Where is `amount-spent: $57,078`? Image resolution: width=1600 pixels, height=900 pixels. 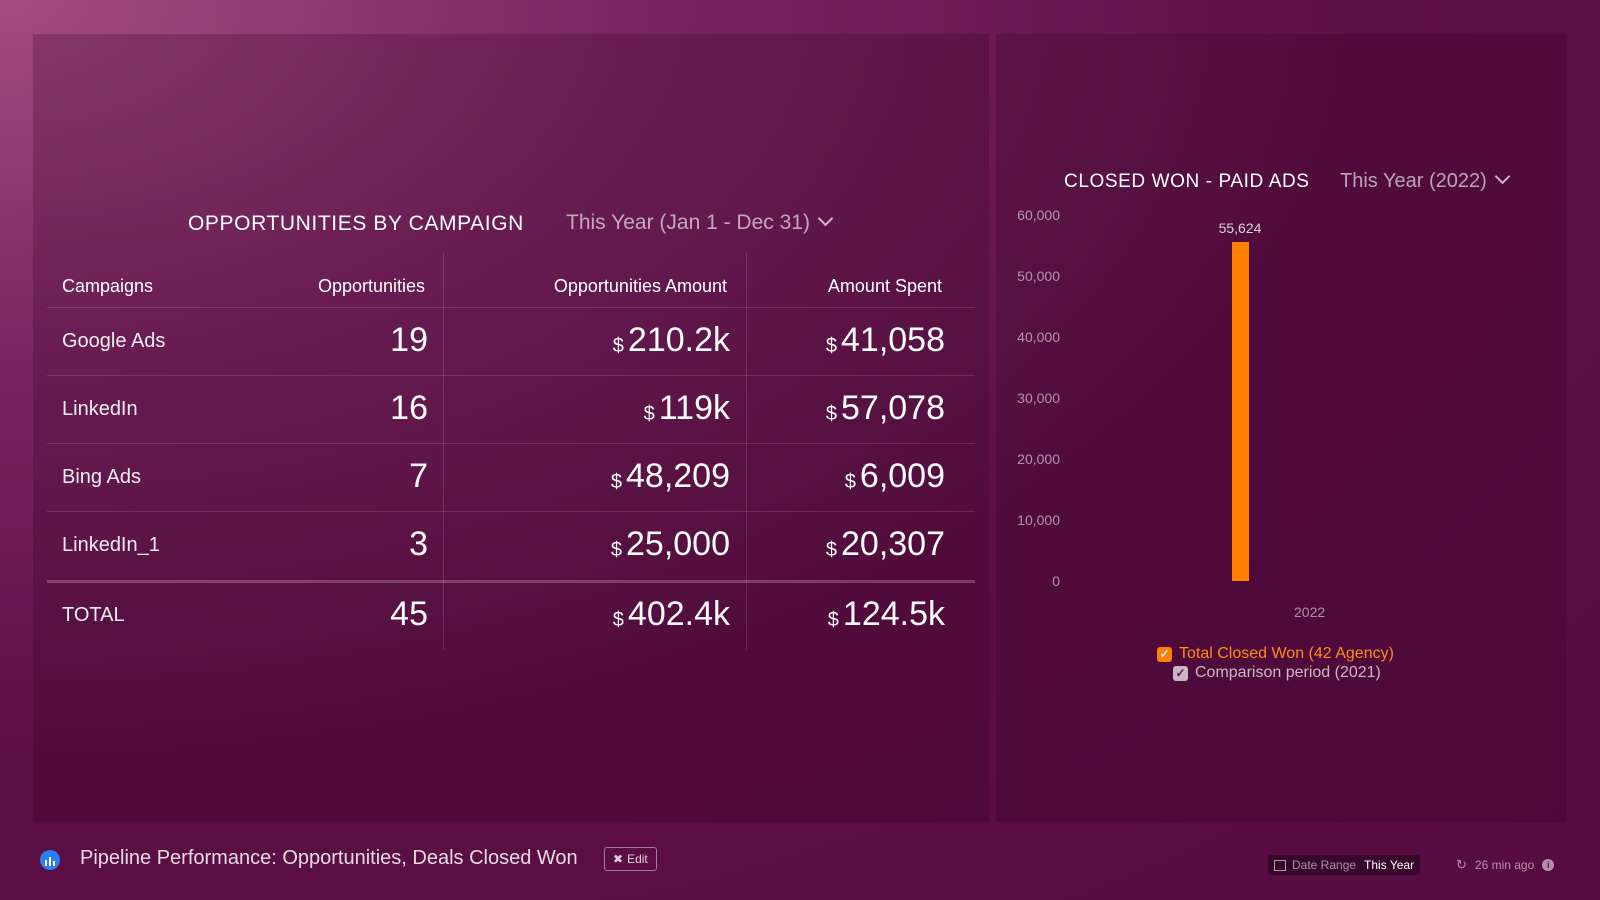 amount-spent: $57,078 is located at coordinates (885, 408).